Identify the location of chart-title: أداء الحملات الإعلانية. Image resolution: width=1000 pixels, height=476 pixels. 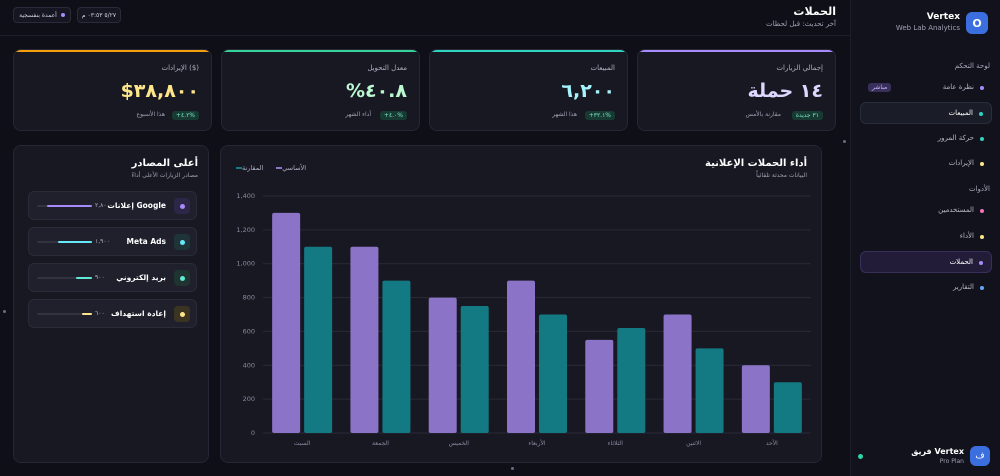
(756, 163).